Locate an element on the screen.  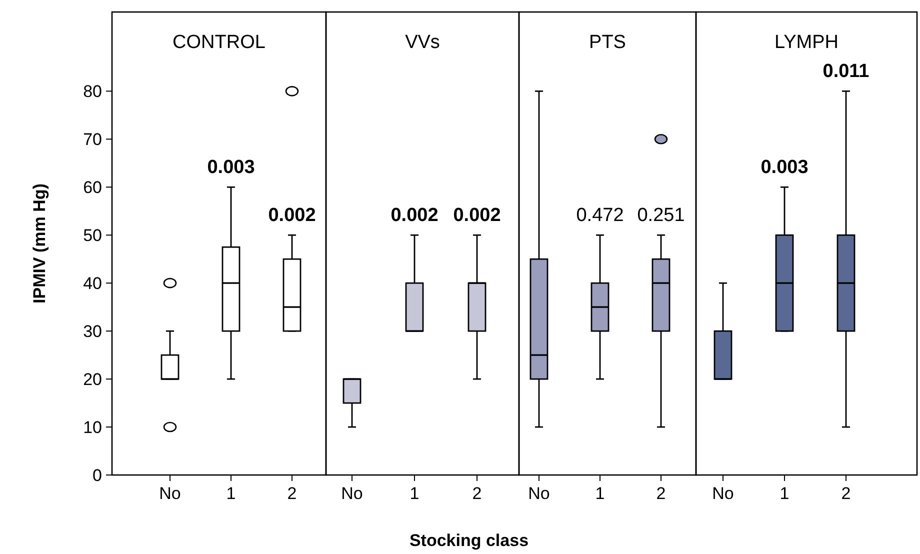
y-tick-label: 10 is located at coordinates (92, 427).